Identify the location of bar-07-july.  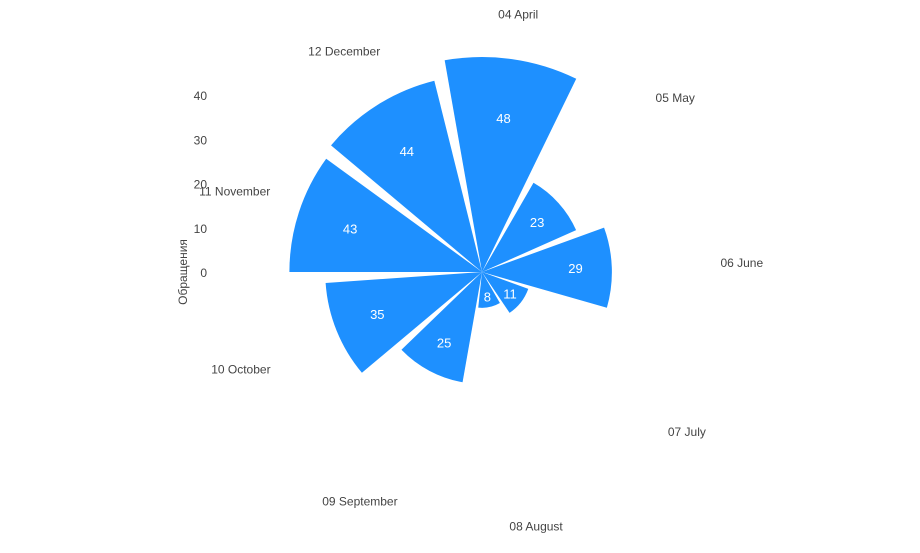
(505, 292).